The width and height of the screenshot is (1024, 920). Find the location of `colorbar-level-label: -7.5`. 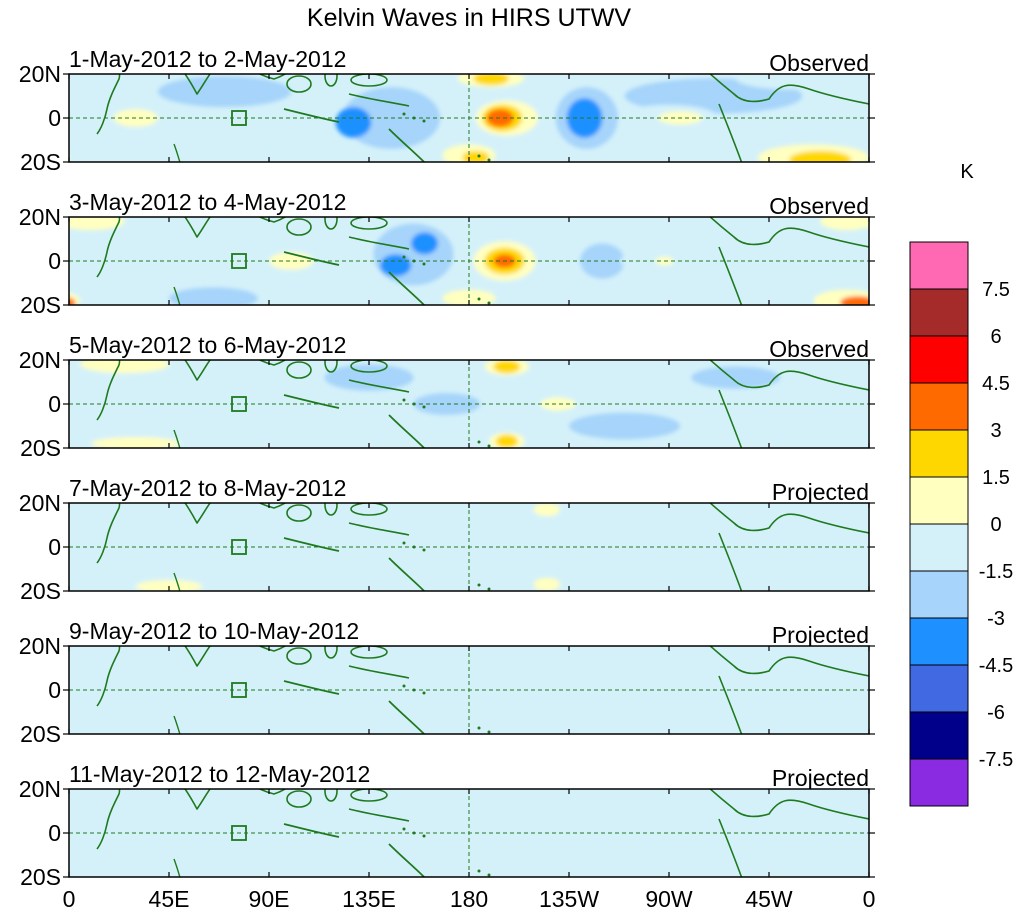

colorbar-level-label: -7.5 is located at coordinates (996, 760).